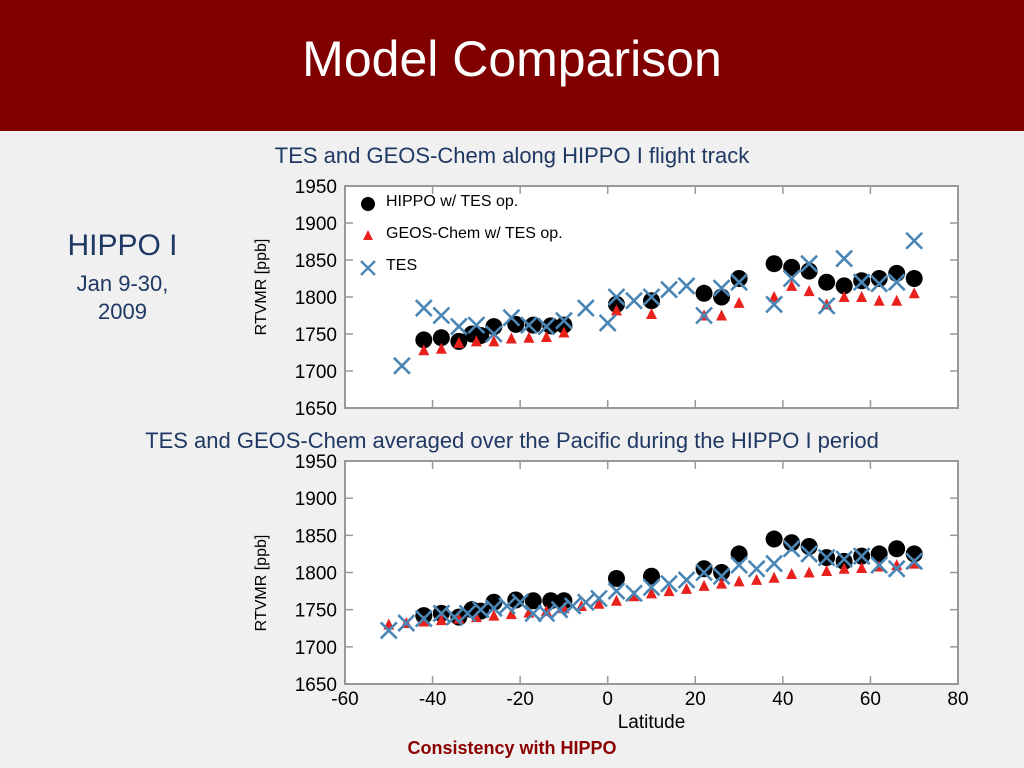  What do you see at coordinates (512, 748) in the screenshot?
I see `footer-note: Consistency with HIPPO` at bounding box center [512, 748].